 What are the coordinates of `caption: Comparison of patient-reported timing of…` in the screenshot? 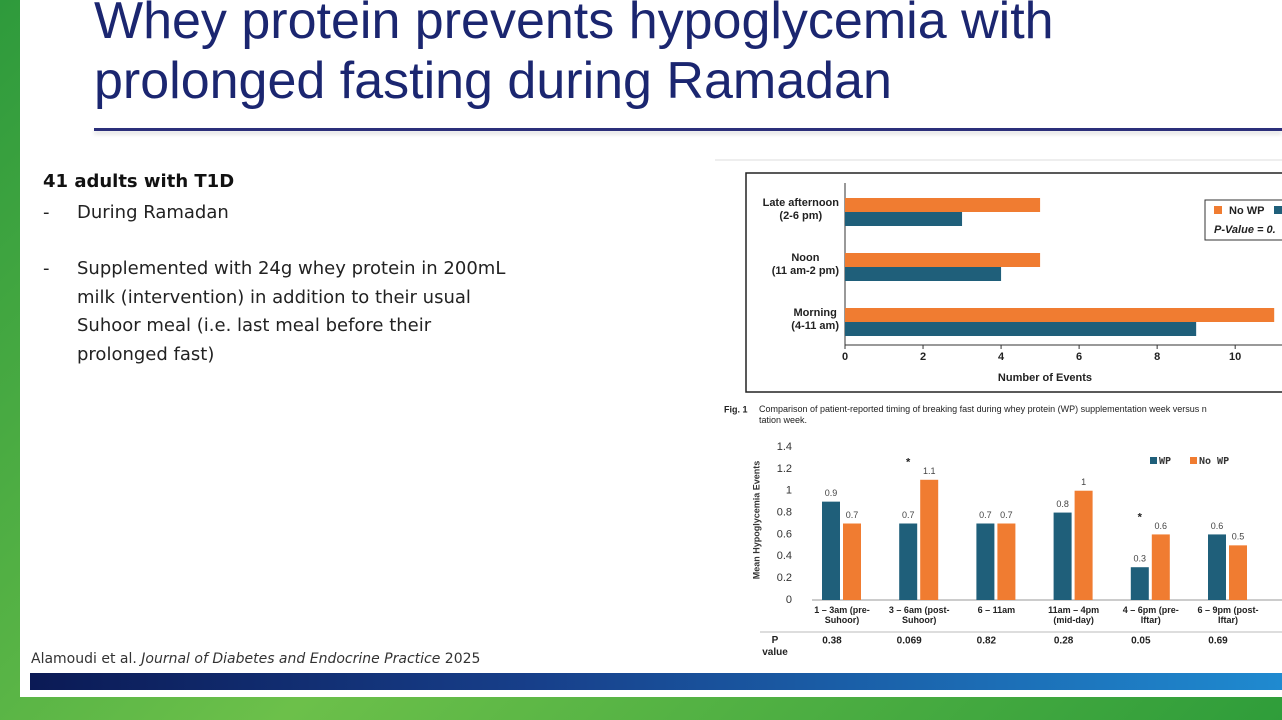 It's located at (983, 414).